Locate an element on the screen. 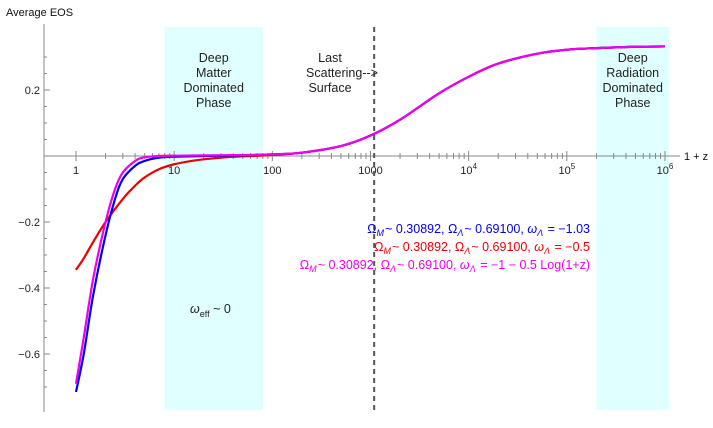  x-tick-label: 1 is located at coordinates (76, 171).